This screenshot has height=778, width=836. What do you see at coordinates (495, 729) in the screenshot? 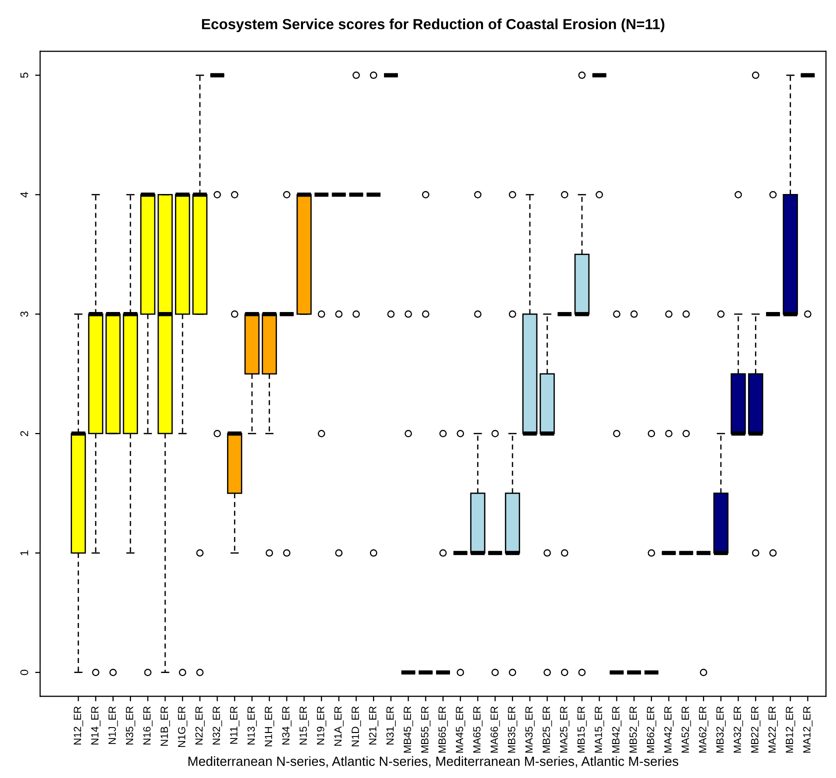
I see `x-tick-label: MA66_ER` at bounding box center [495, 729].